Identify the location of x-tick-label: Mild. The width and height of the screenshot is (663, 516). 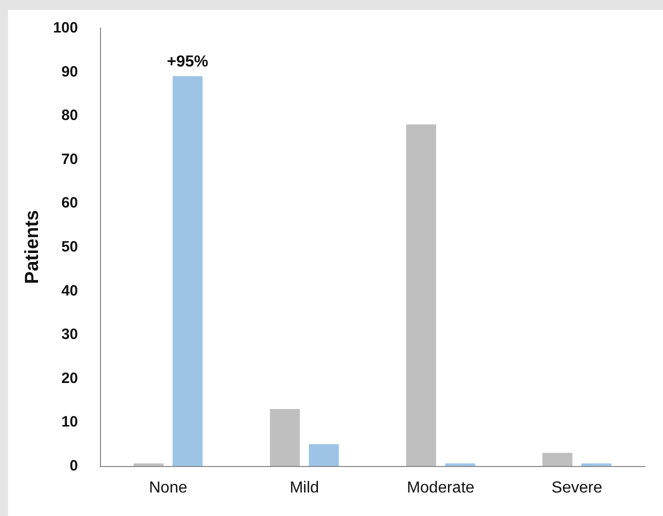
(305, 488).